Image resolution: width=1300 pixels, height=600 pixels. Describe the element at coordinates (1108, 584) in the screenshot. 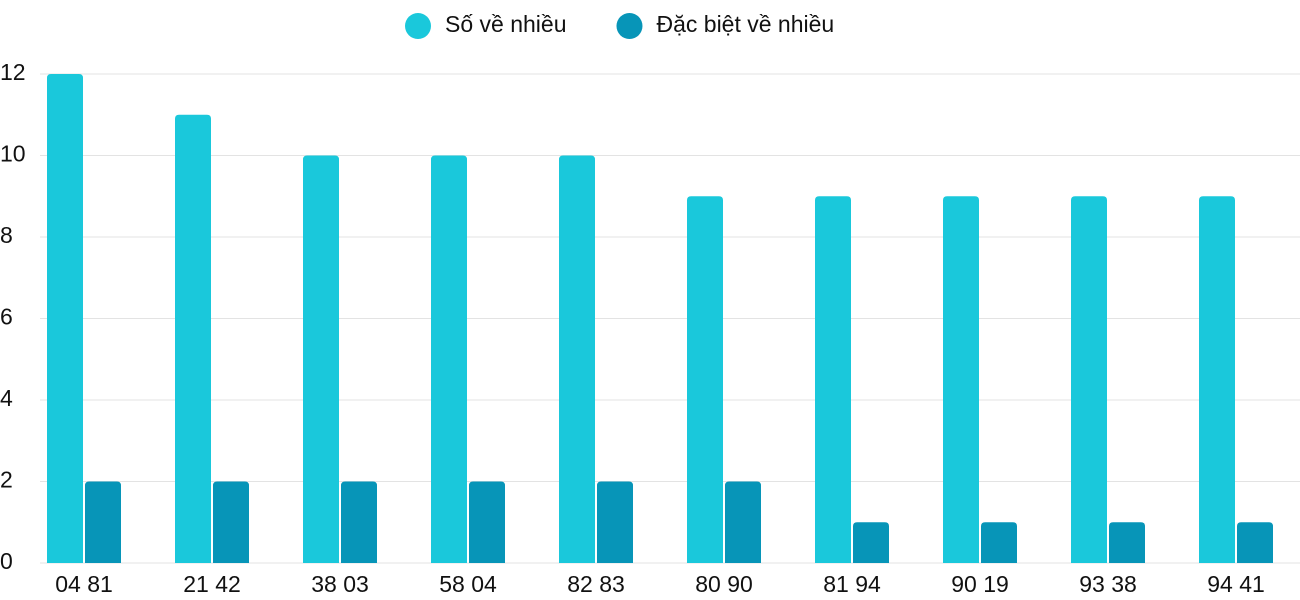

I see `x-tick-label: 93 38` at that location.